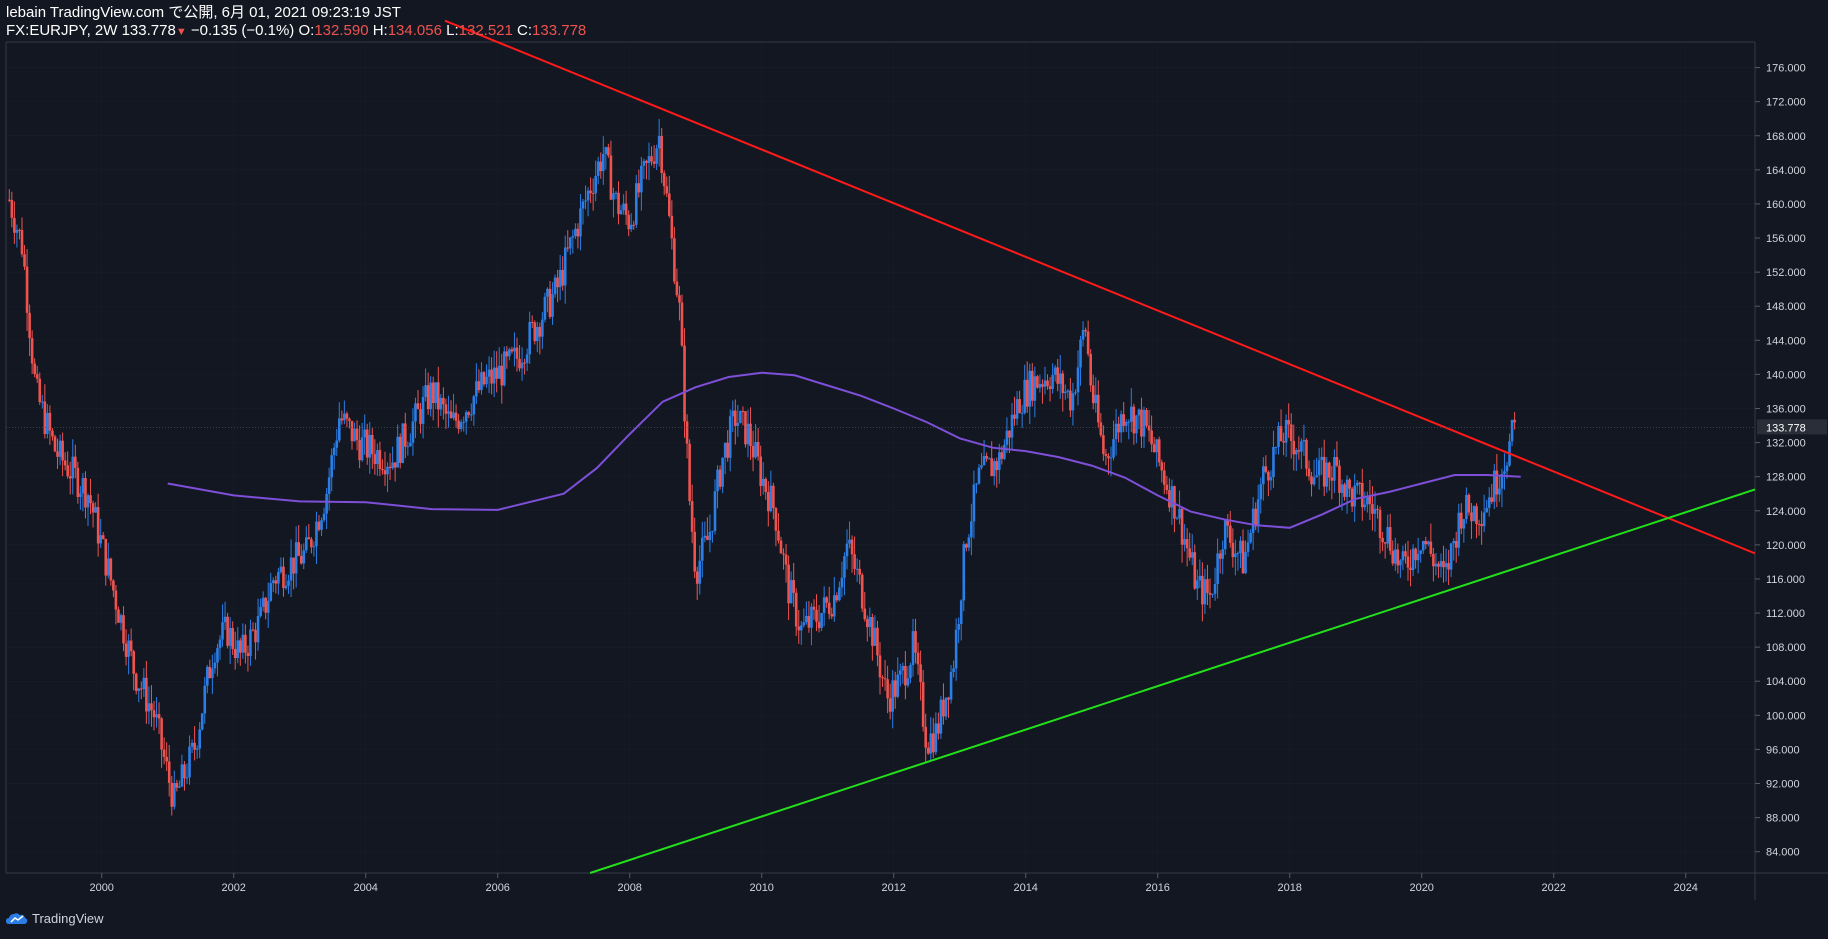  I want to click on price-tick-label: 160.000, so click(1786, 205).